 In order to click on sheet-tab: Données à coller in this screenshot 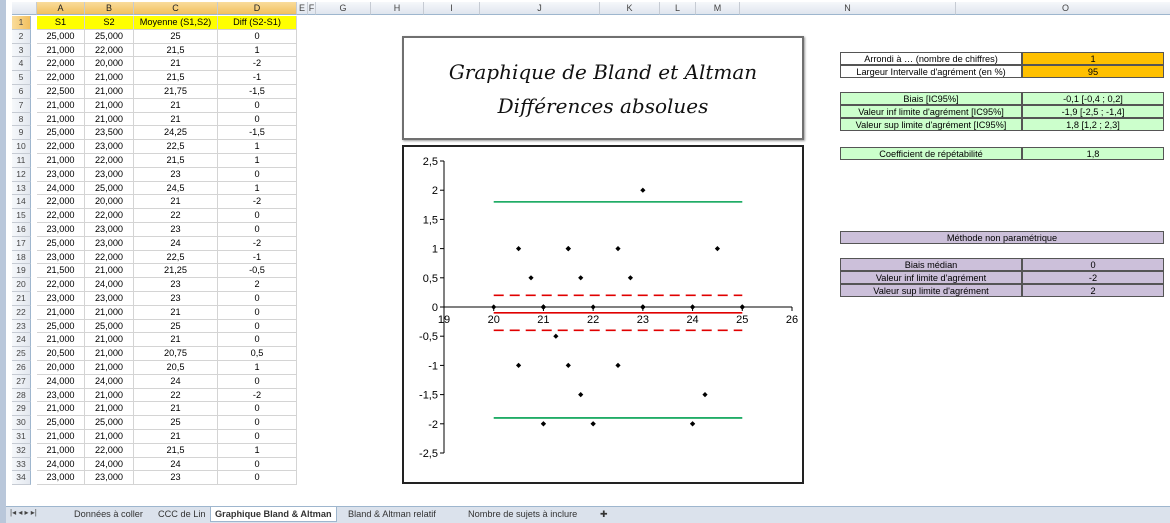, I will do `click(108, 514)`.